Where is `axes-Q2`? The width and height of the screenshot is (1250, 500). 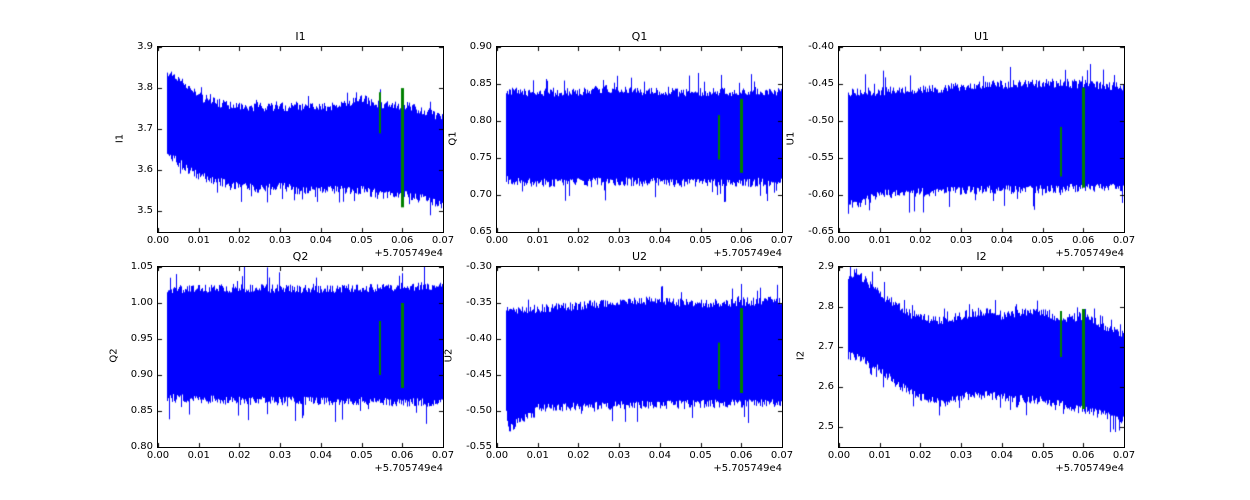 axes-Q2 is located at coordinates (300, 357).